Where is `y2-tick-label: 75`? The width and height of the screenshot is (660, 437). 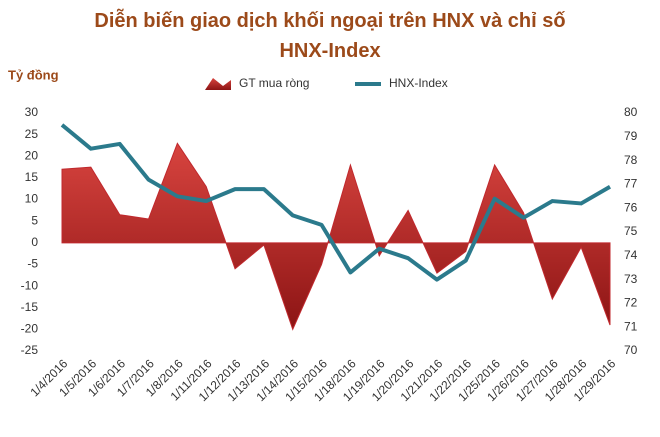
y2-tick-label: 75 is located at coordinates (631, 231).